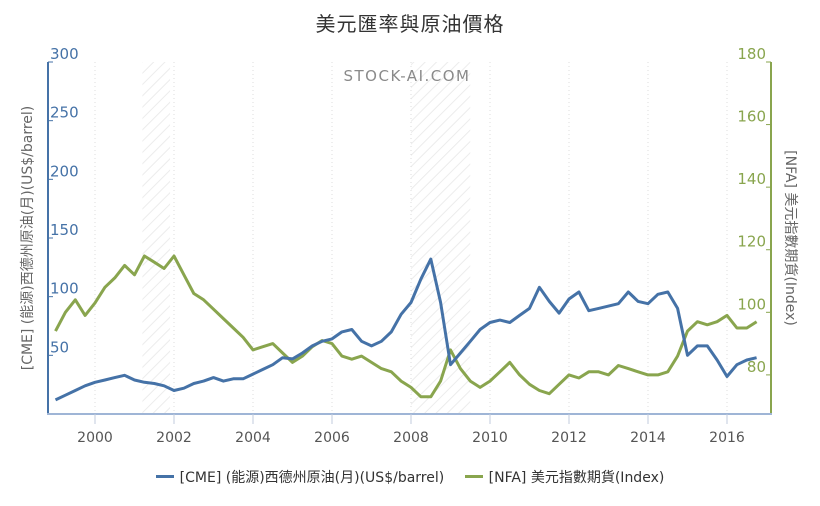 Image resolution: width=820 pixels, height=506 pixels. What do you see at coordinates (64, 230) in the screenshot?
I see `left-tick-label: 150` at bounding box center [64, 230].